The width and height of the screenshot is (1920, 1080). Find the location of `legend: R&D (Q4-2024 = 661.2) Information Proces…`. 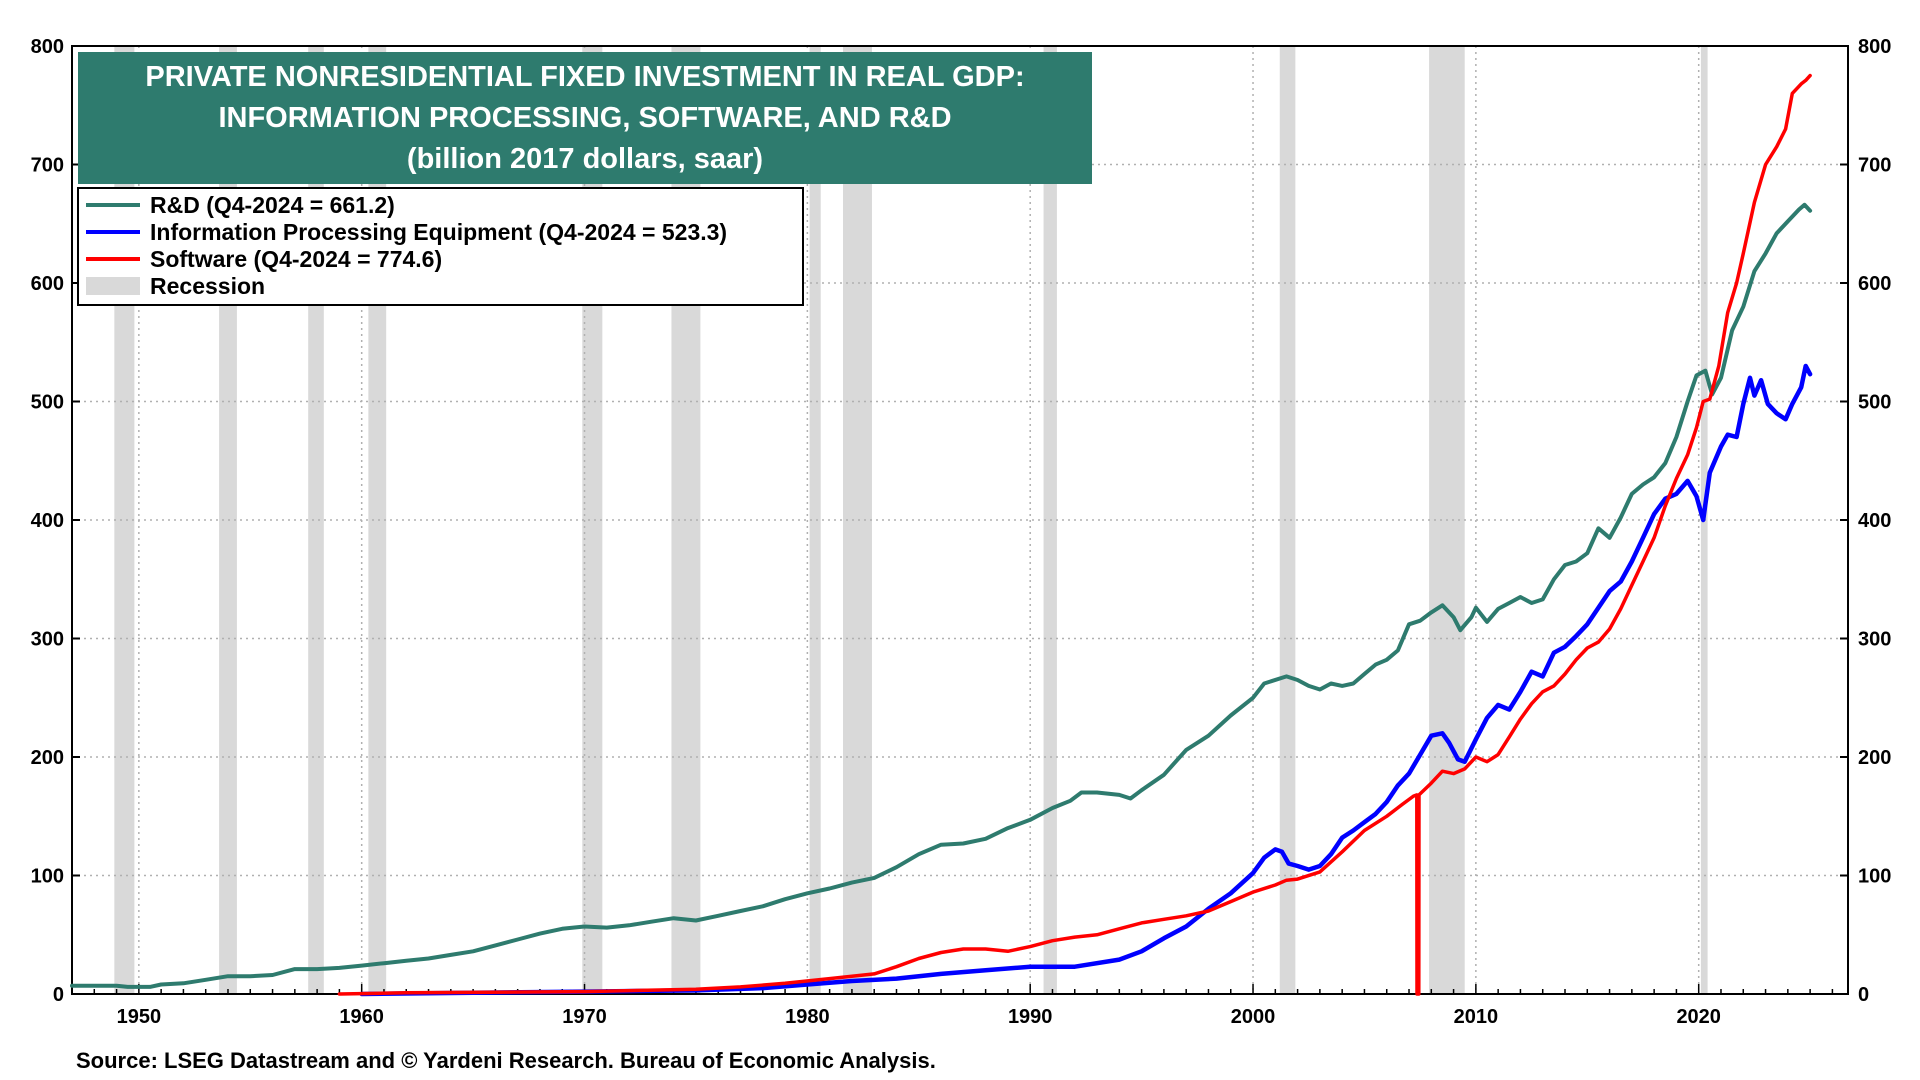

legend: R&D (Q4-2024 = 661.2) Information Proces… is located at coordinates (440, 246).